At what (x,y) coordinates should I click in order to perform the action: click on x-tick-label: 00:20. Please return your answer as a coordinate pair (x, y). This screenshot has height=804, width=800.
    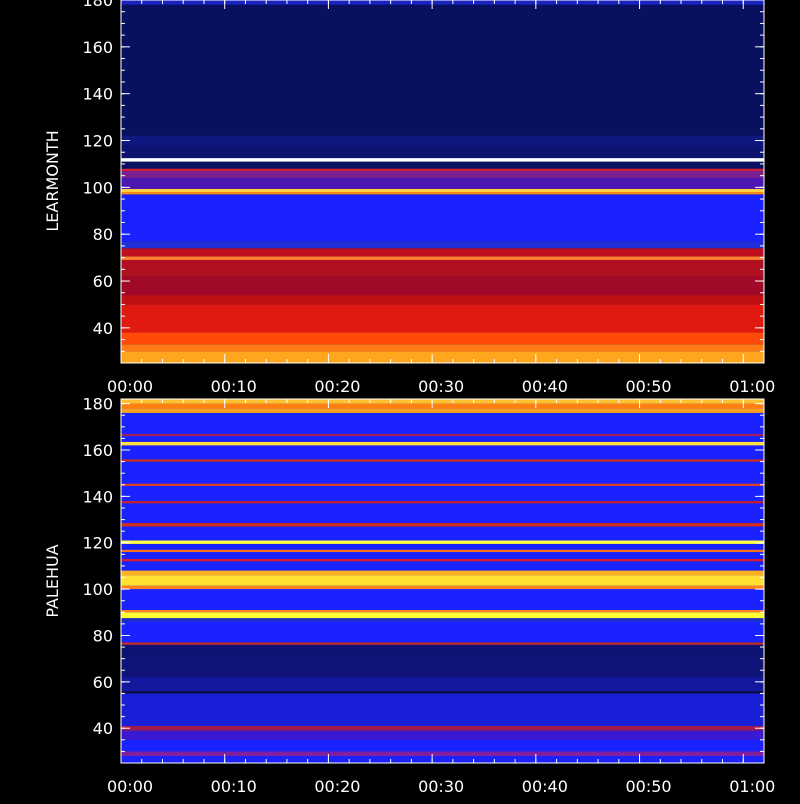
    Looking at the image, I should click on (337, 786).